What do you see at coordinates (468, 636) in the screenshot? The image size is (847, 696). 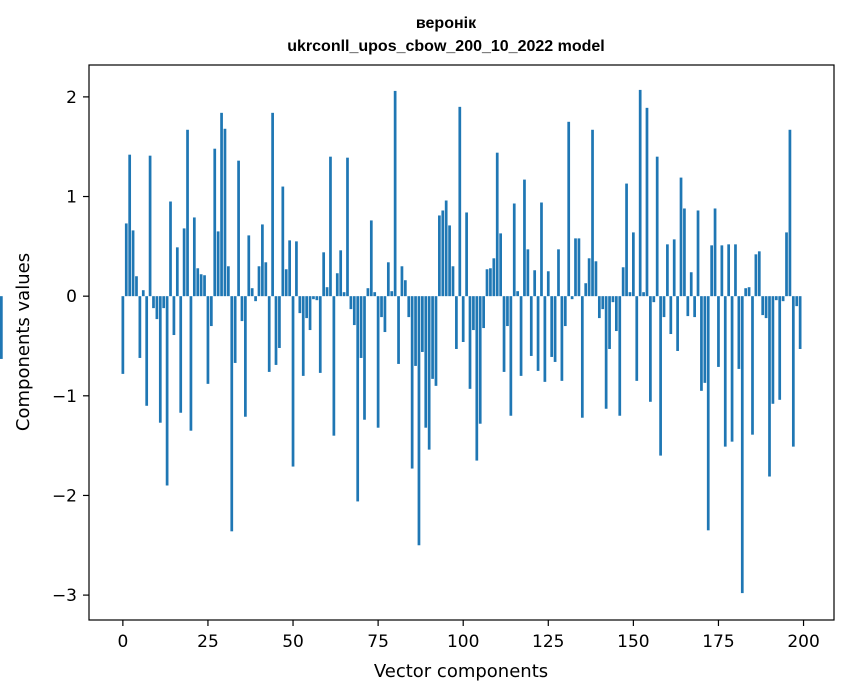 I see `x-axis-ticks: 0 25 50 75 100 125 150 175 200` at bounding box center [468, 636].